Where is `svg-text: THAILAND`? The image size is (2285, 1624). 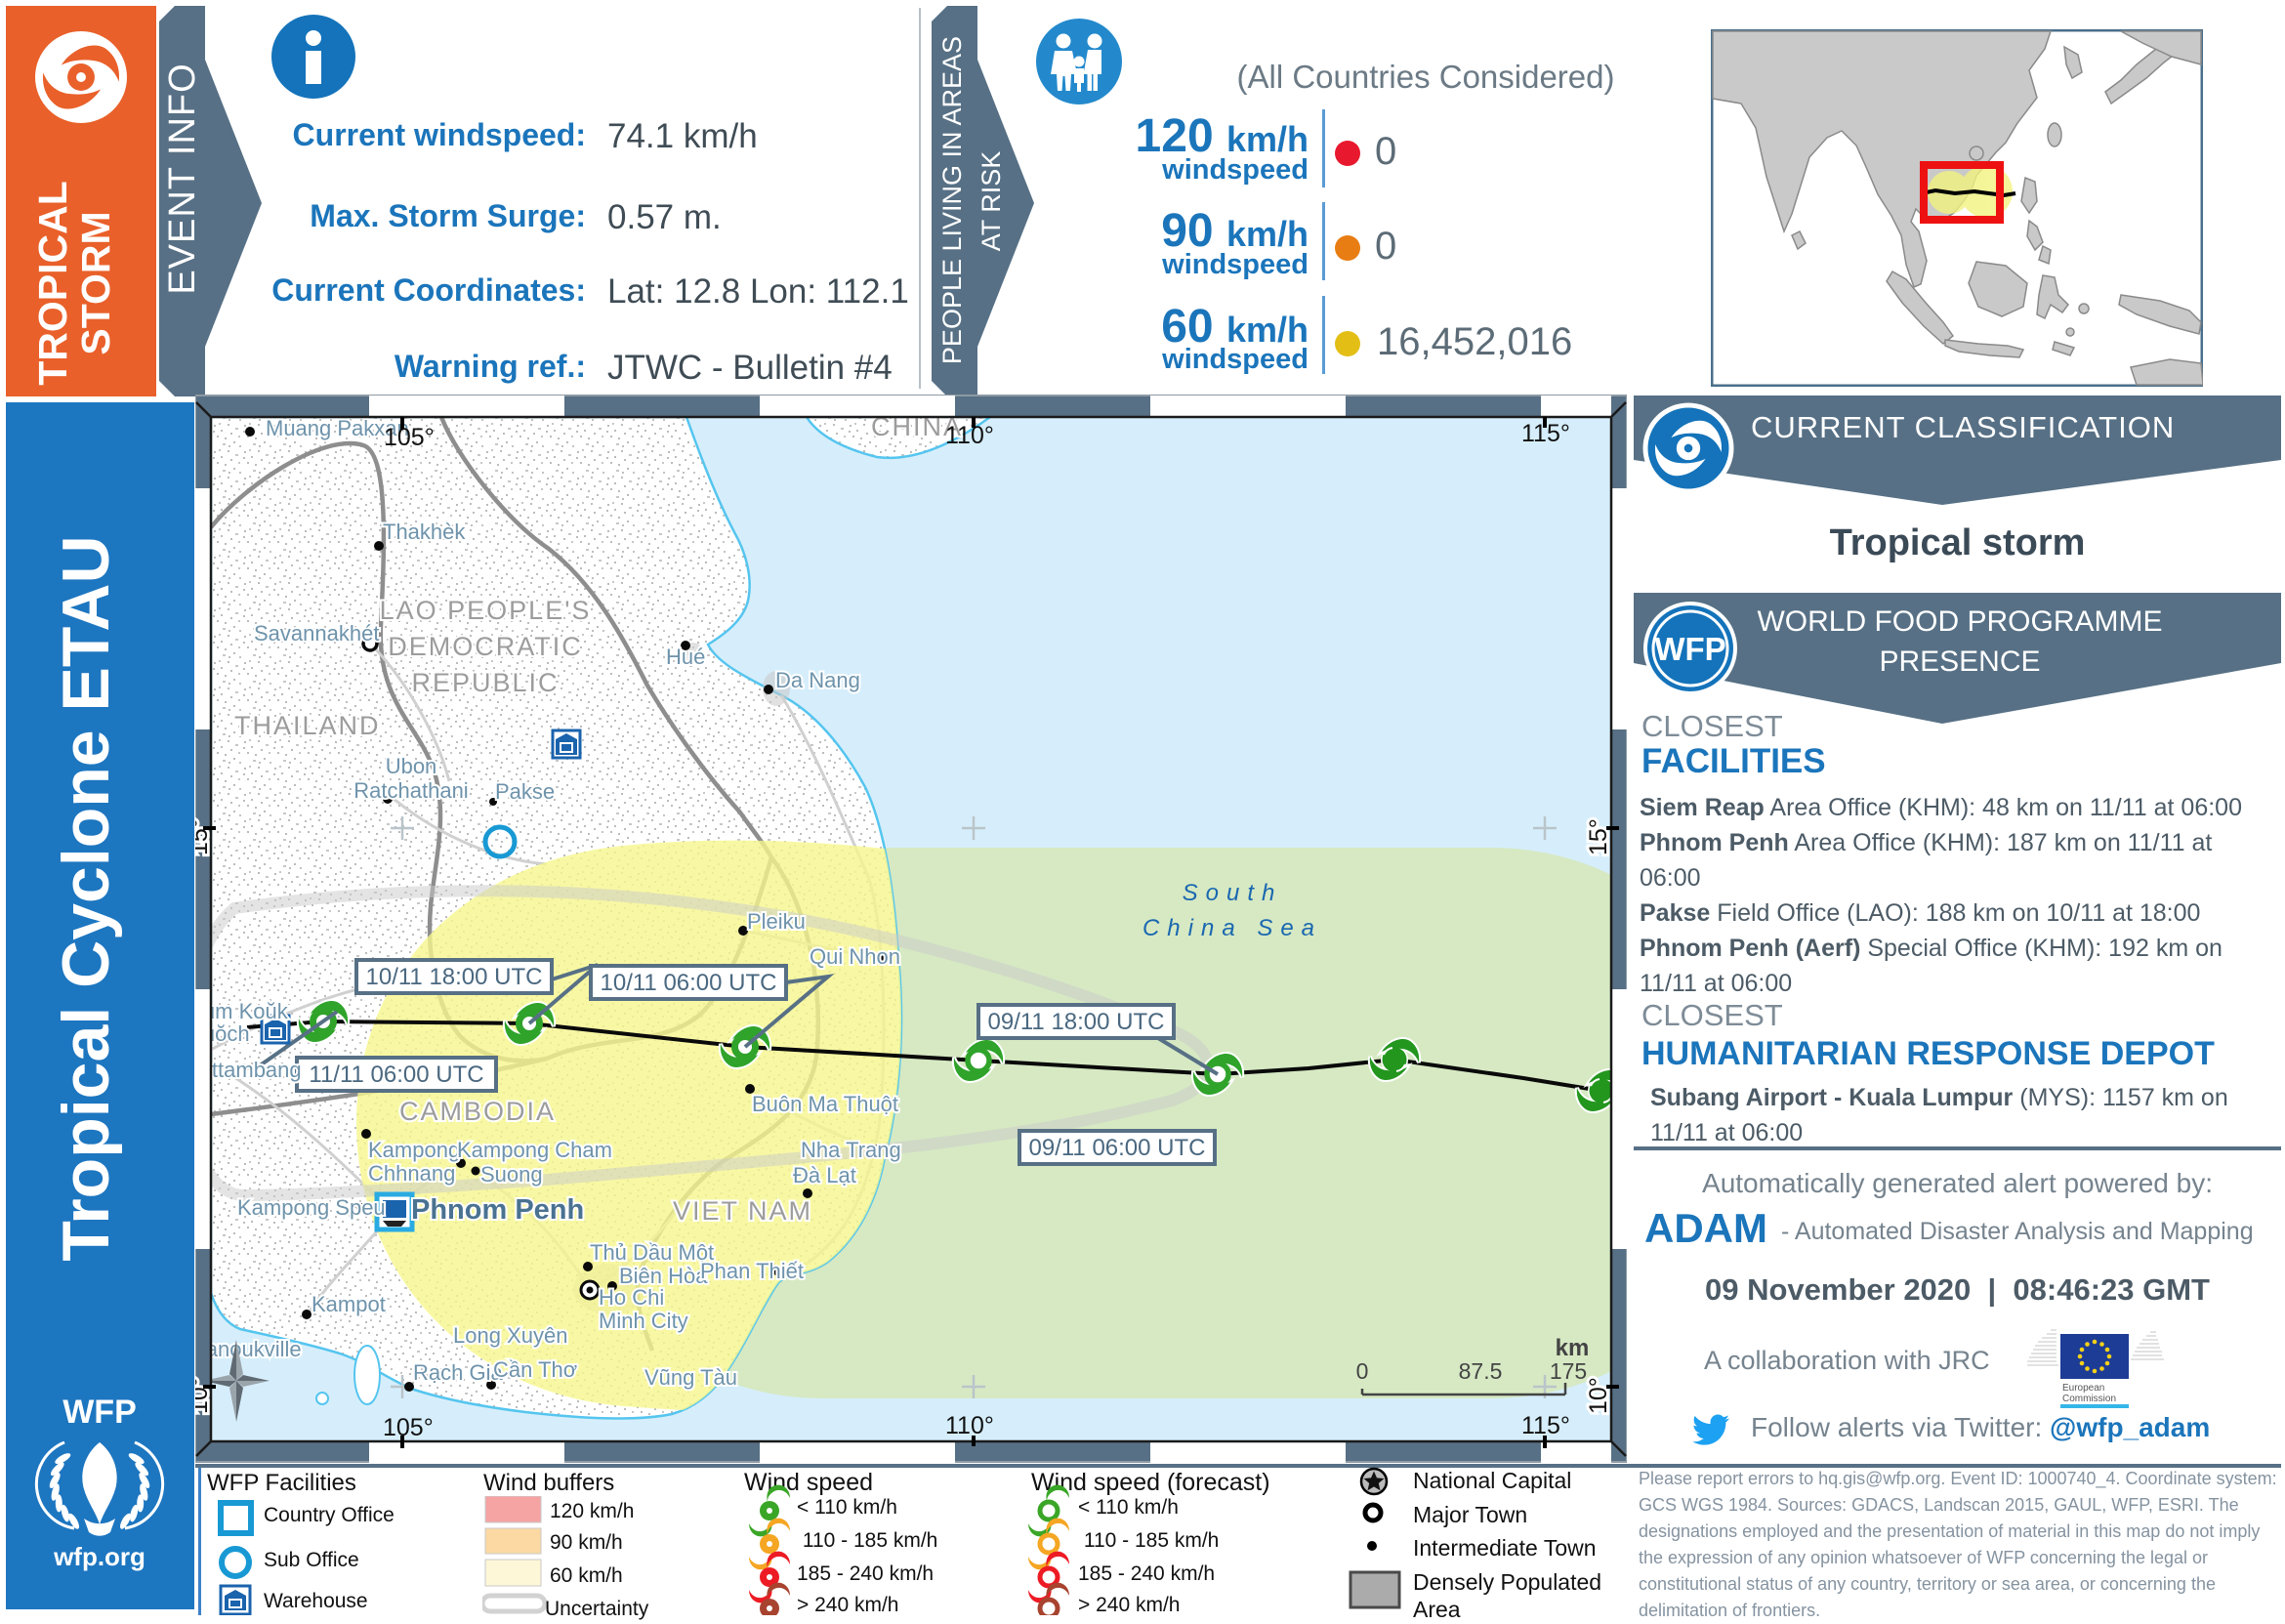 svg-text: THAILAND is located at coordinates (308, 726).